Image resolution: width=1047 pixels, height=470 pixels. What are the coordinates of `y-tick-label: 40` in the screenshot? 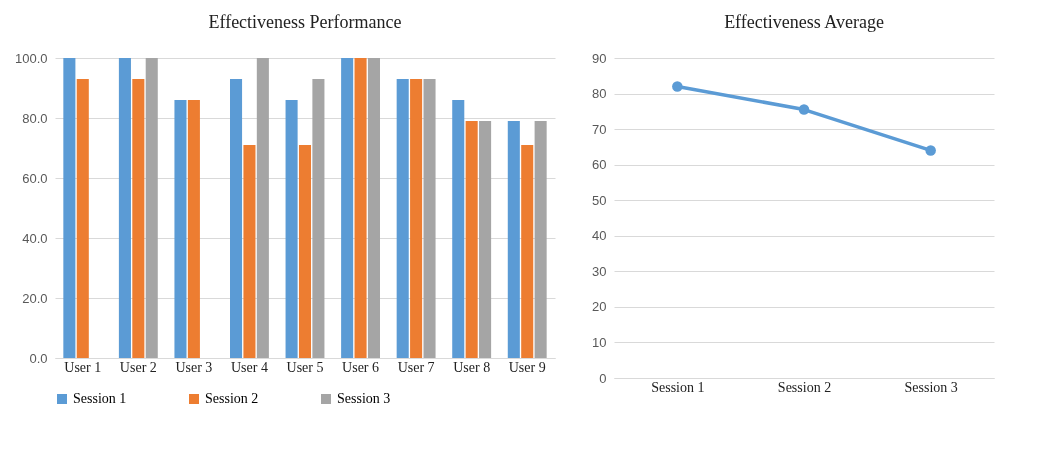 It's located at (599, 236).